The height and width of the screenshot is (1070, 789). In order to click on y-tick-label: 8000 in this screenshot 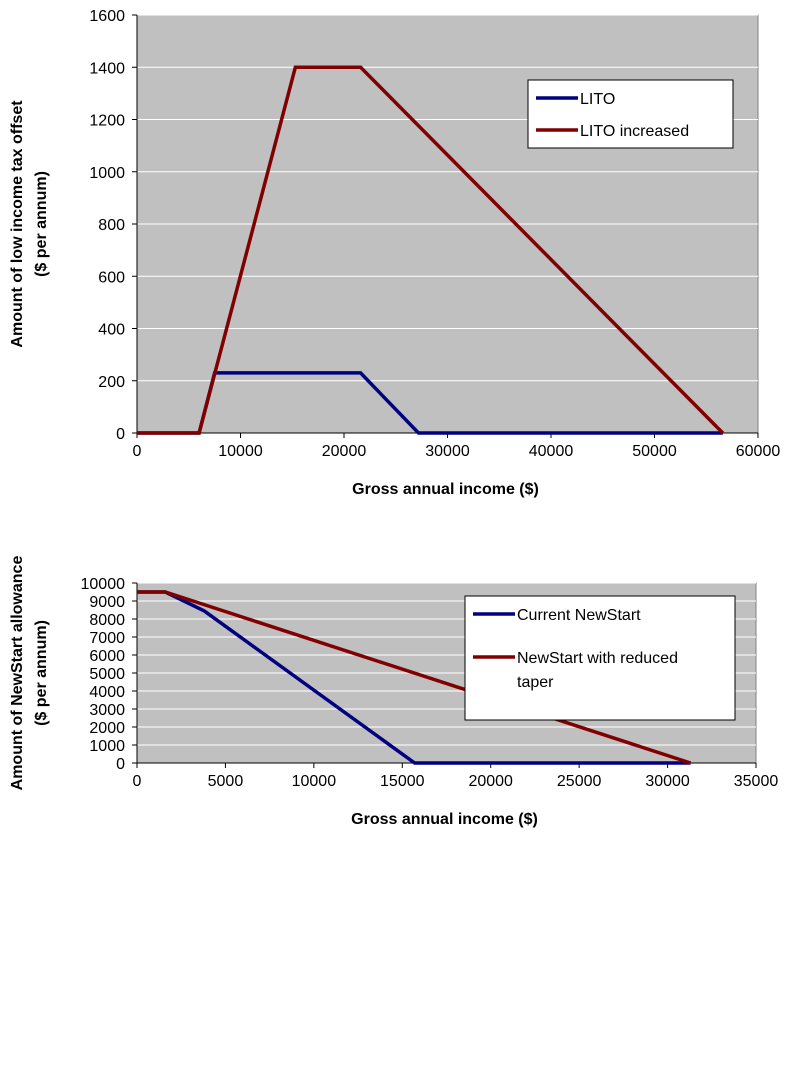, I will do `click(107, 620)`.